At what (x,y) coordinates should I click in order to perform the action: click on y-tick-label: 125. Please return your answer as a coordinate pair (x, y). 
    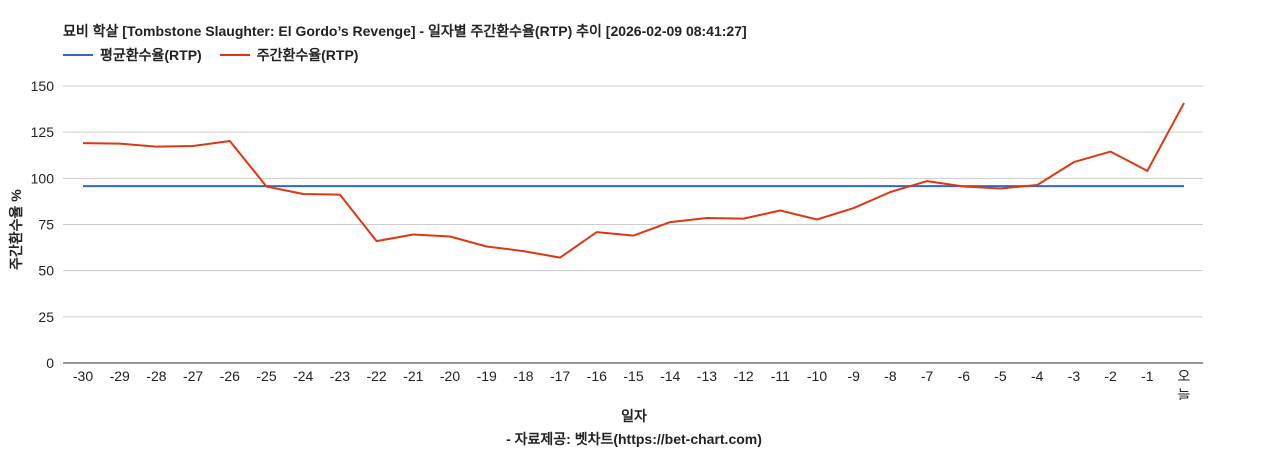
    Looking at the image, I should click on (43, 132).